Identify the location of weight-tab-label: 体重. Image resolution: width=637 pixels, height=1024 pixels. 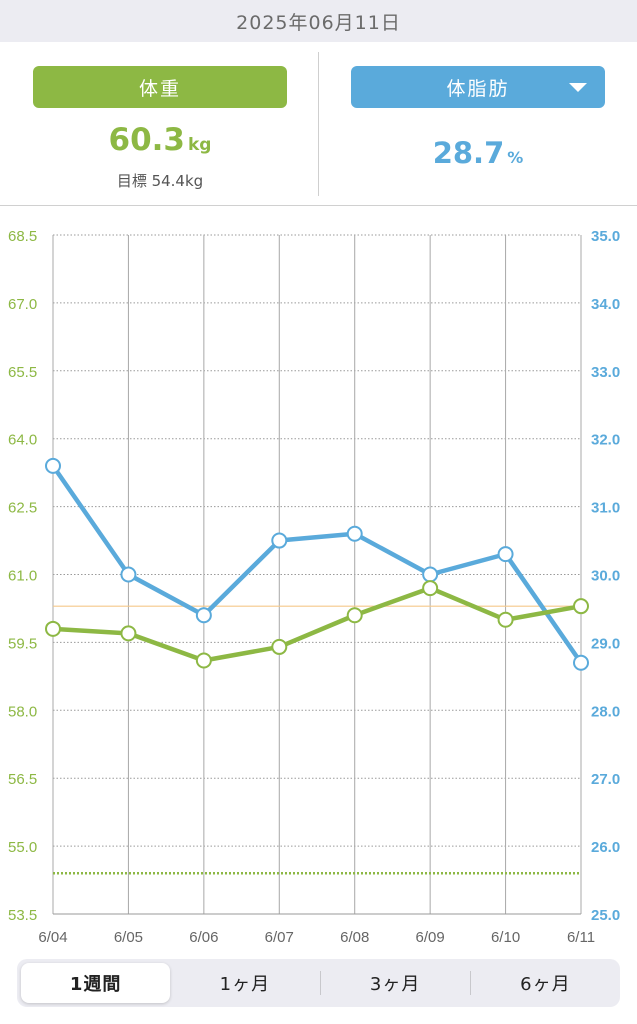
(159, 88).